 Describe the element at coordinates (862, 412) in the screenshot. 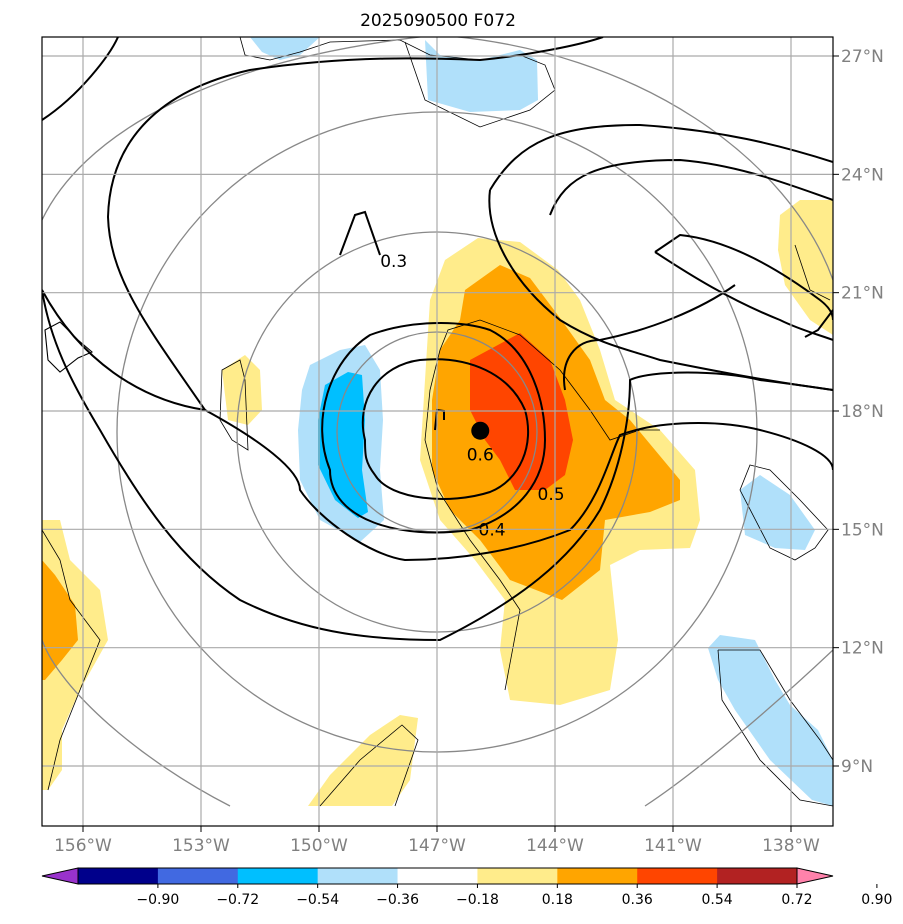

I see `y-tick-label: 18°N` at that location.